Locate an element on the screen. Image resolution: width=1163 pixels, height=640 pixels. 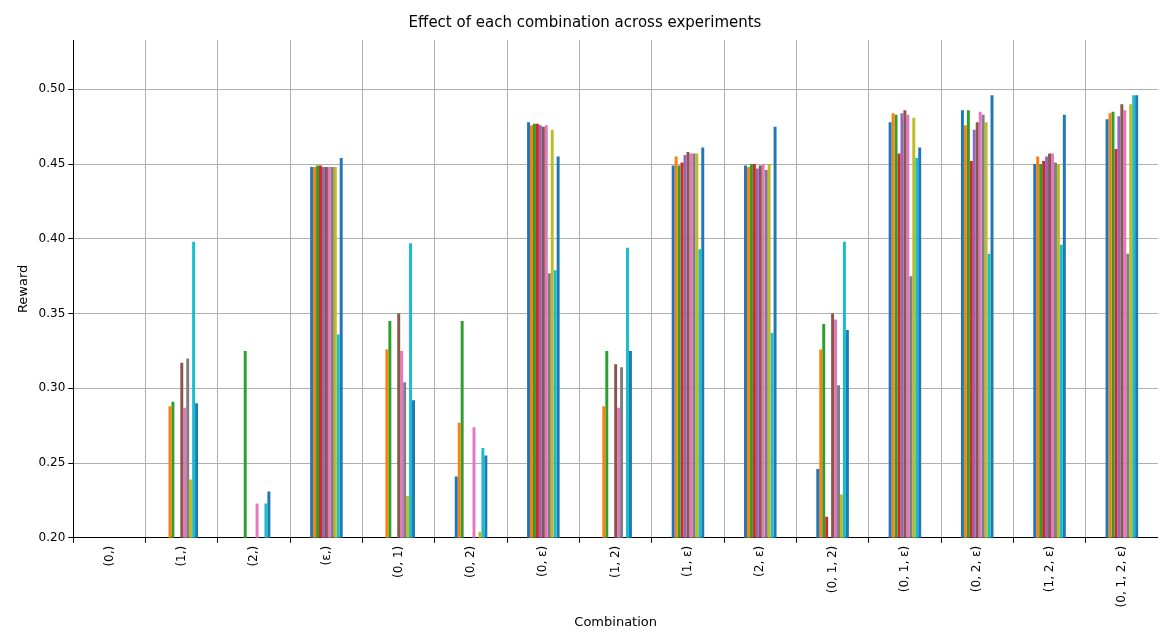
x-tick-label: (0, ε) is located at coordinates (542, 561).